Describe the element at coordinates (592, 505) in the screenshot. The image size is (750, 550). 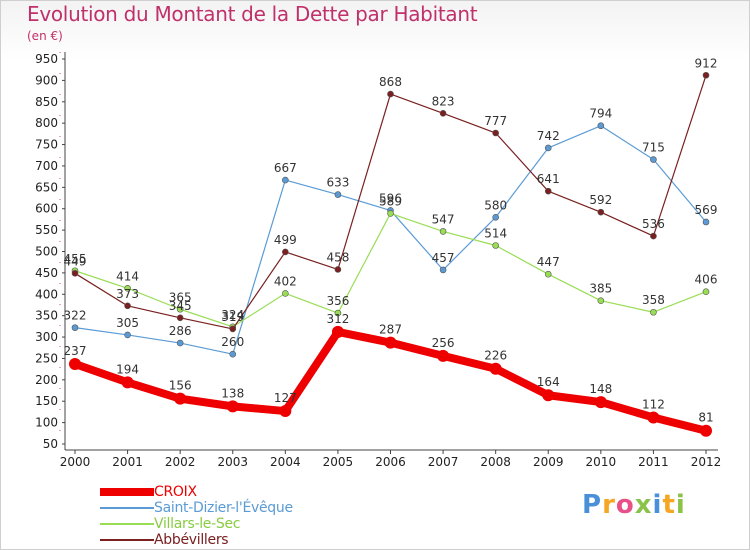
I see `logo-letter: P` at that location.